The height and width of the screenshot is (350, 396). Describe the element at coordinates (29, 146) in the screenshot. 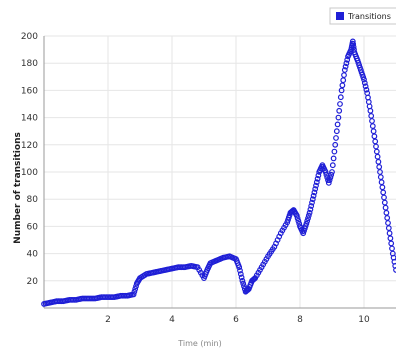

I see `y-tick-label: 120` at that location.